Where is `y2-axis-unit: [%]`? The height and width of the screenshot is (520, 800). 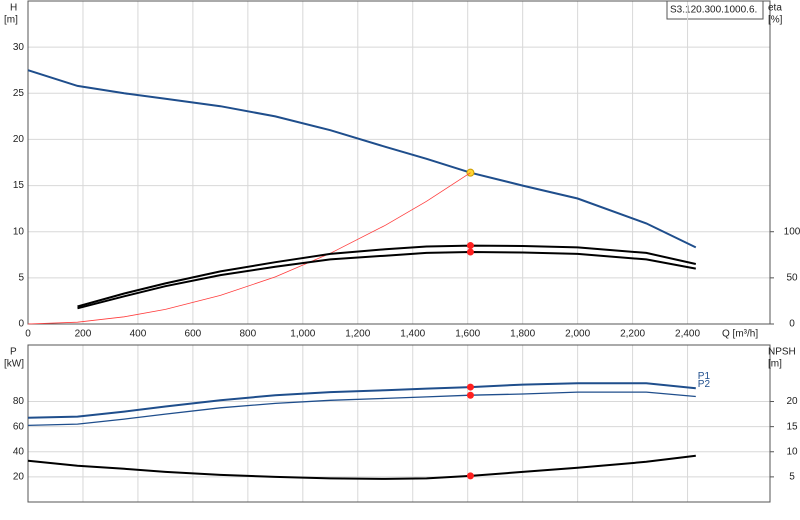
y2-axis-unit: [%] is located at coordinates (775, 20).